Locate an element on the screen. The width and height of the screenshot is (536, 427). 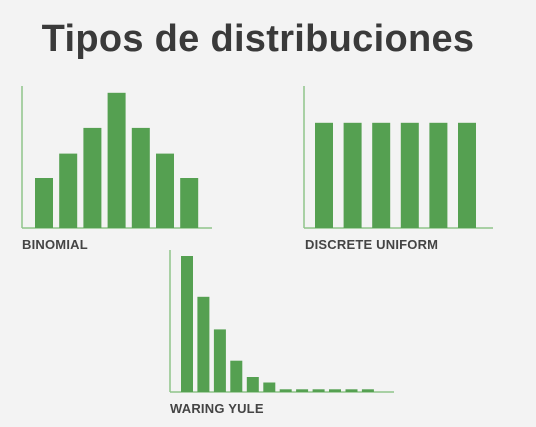
binomial-chart is located at coordinates (116, 157).